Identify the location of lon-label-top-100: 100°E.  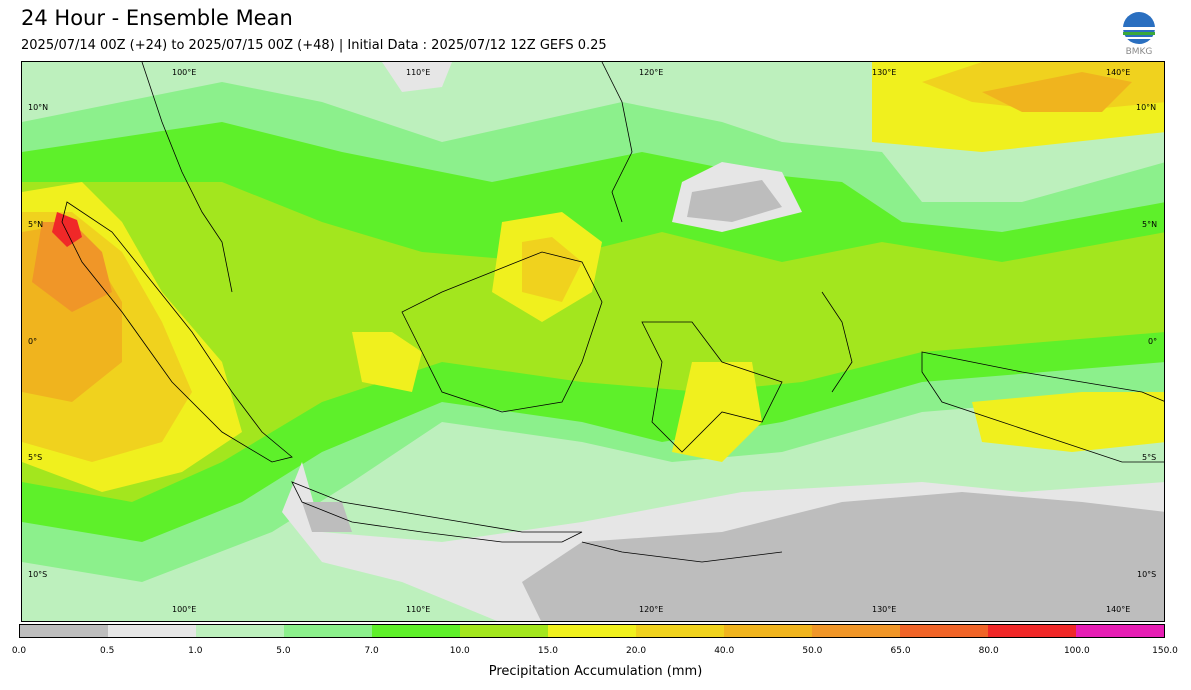
(184, 72).